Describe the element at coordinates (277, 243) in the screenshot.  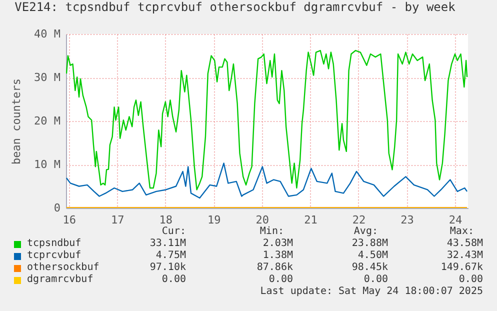
I see `text: 2.03M` at that location.